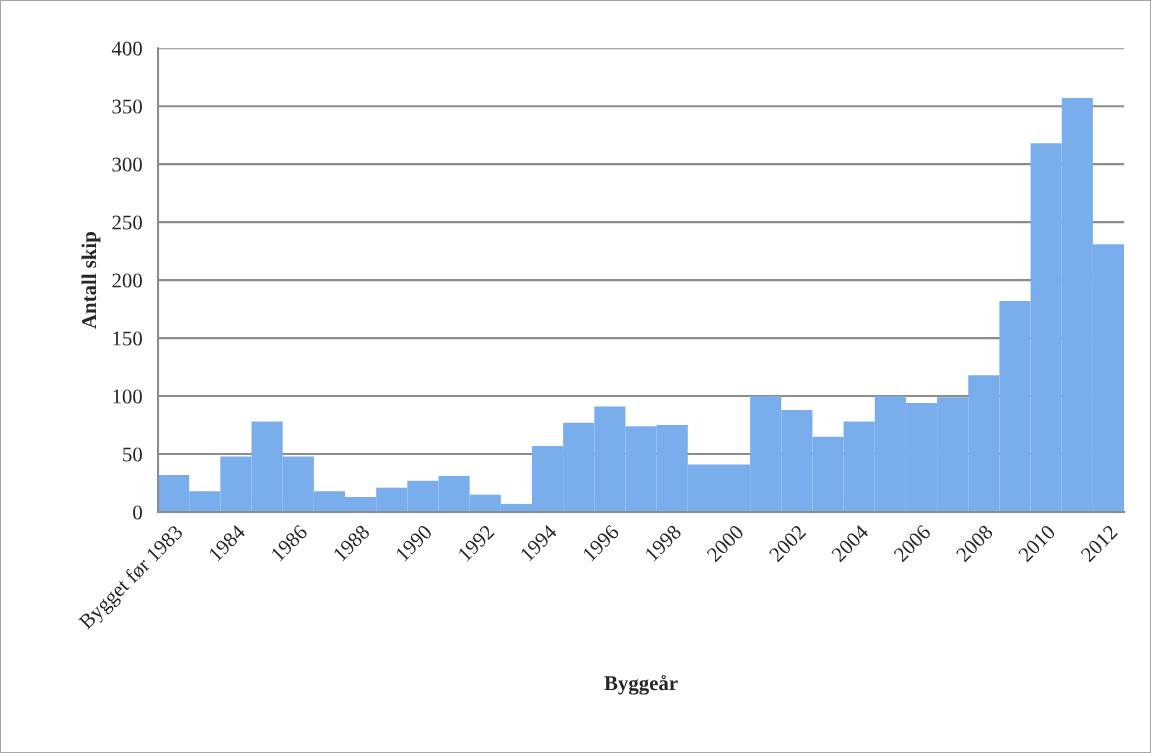  What do you see at coordinates (414, 543) in the screenshot?
I see `x-tick-label: 1990` at bounding box center [414, 543].